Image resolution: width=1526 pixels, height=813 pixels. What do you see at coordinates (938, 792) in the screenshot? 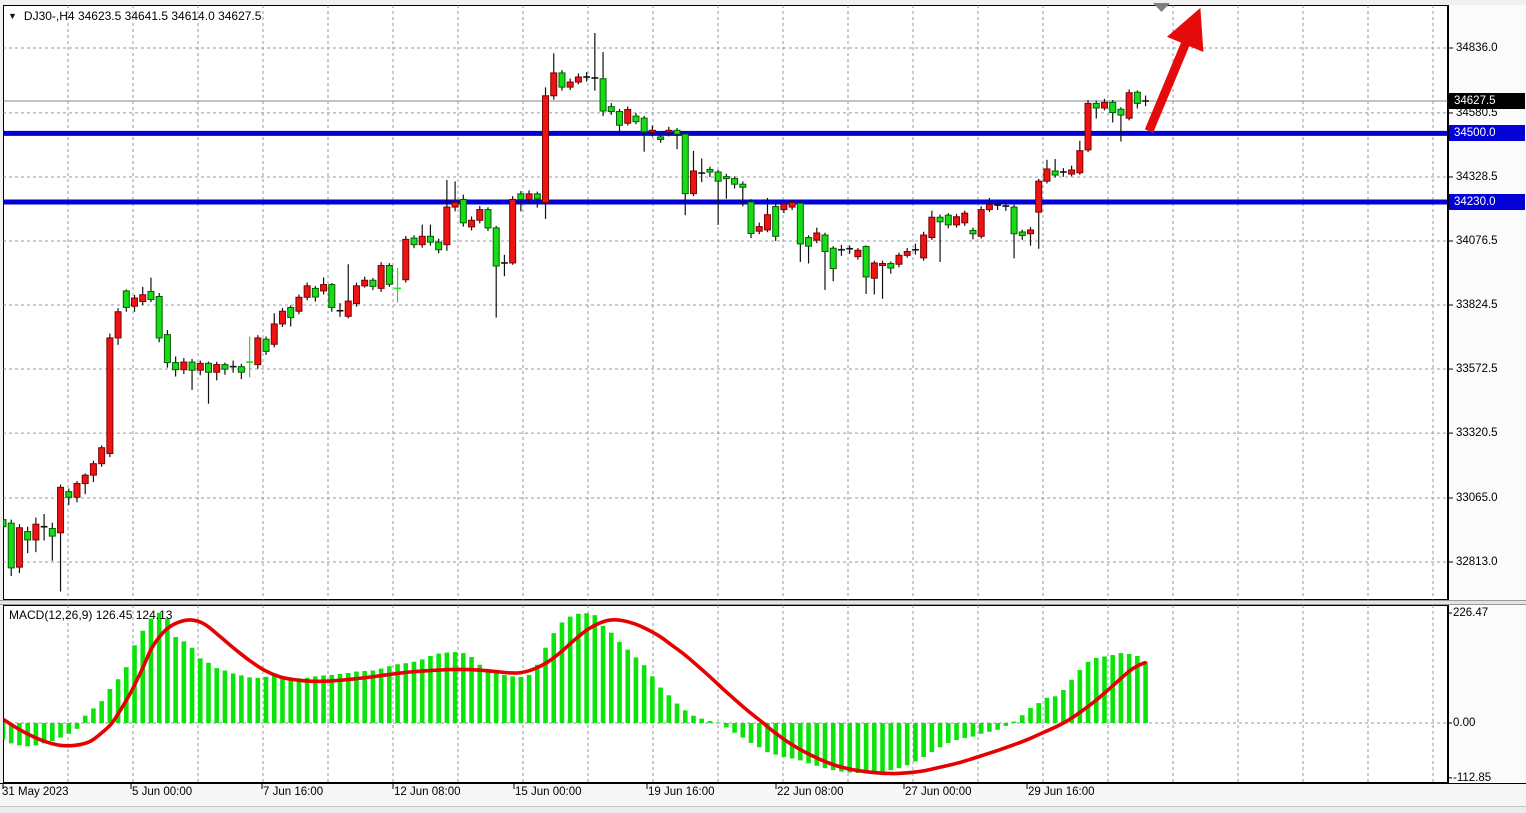
I see `time-tick-label: 27 Jun 00:00` at bounding box center [938, 792].